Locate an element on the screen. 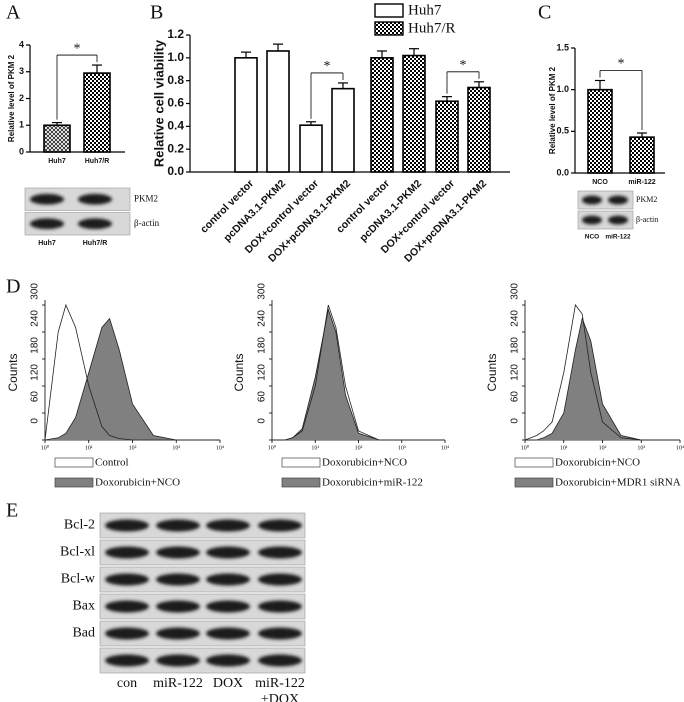 The width and height of the screenshot is (684, 702). x-tick-label: Huh7/R is located at coordinates (97, 161).